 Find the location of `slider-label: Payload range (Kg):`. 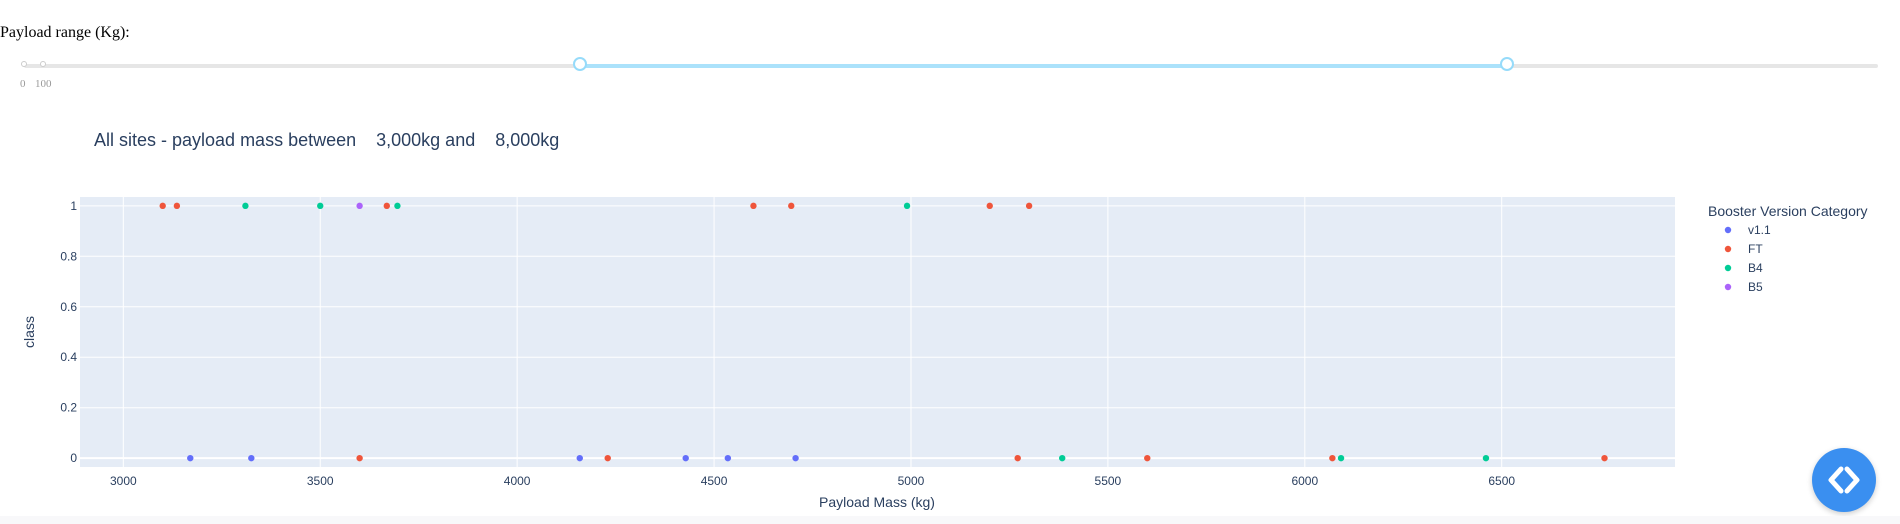

slider-label: Payload range (Kg): is located at coordinates (65, 32).